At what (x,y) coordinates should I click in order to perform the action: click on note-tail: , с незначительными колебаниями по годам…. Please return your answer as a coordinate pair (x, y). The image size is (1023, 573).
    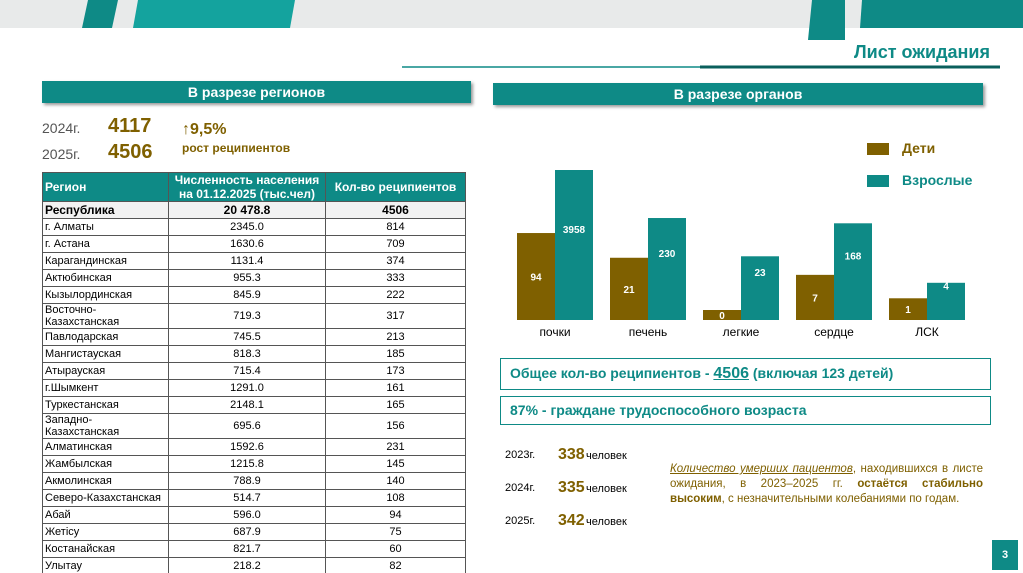
    Looking at the image, I should click on (840, 499).